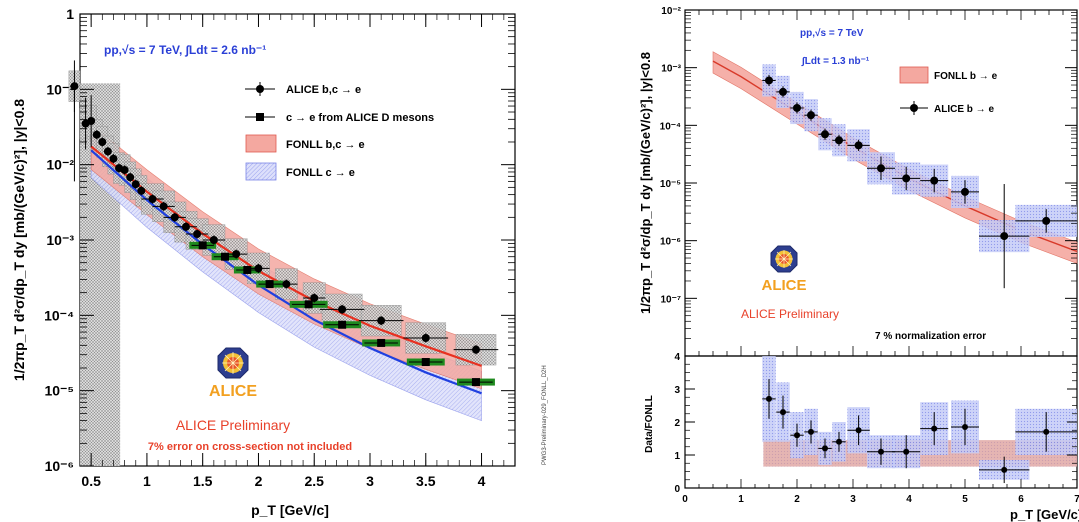 The image size is (1079, 522). What do you see at coordinates (323, 90) in the screenshot?
I see `legend-label-alice-bc: ALICE b,c → e` at bounding box center [323, 90].